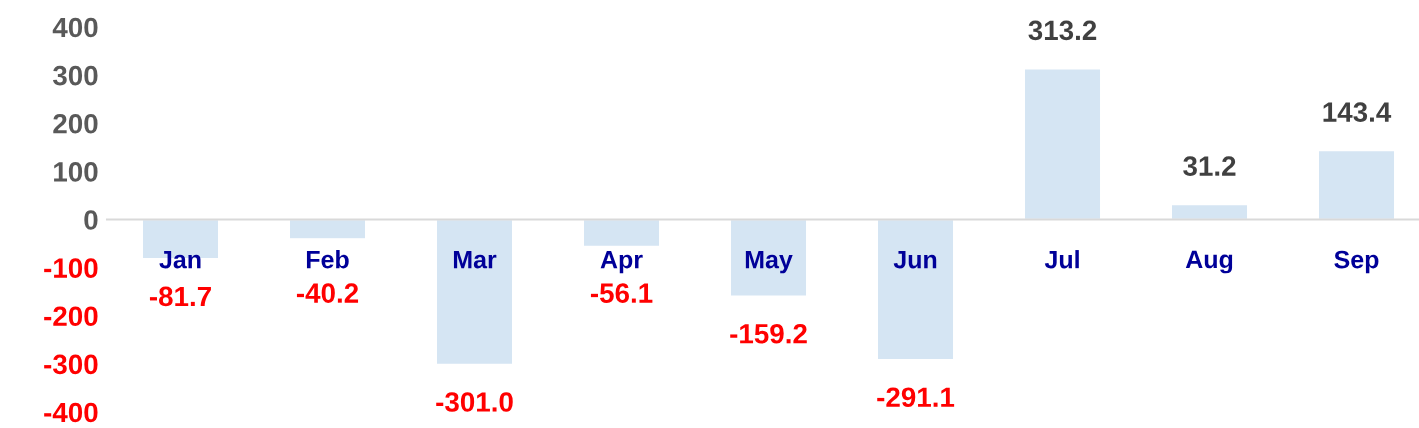 Image resolution: width=1419 pixels, height=428 pixels. Describe the element at coordinates (76, 172) in the screenshot. I see `y-tick-label: 100` at that location.